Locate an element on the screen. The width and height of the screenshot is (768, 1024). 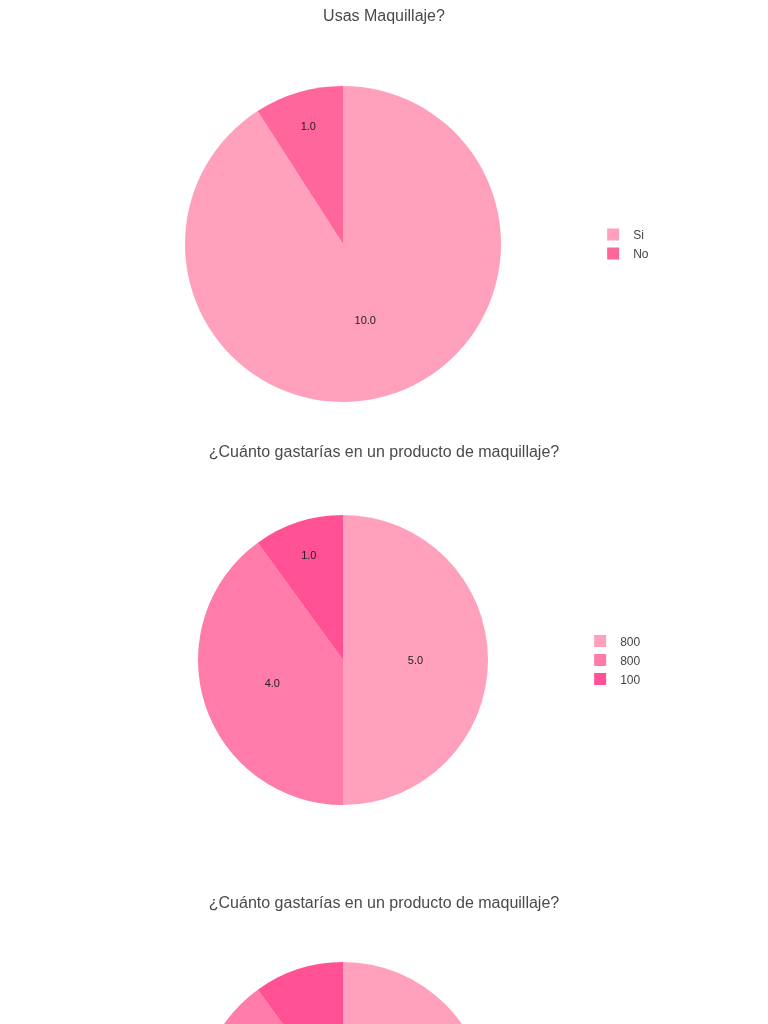
chart-title: Usas Maquillaje? is located at coordinates (384, 15).